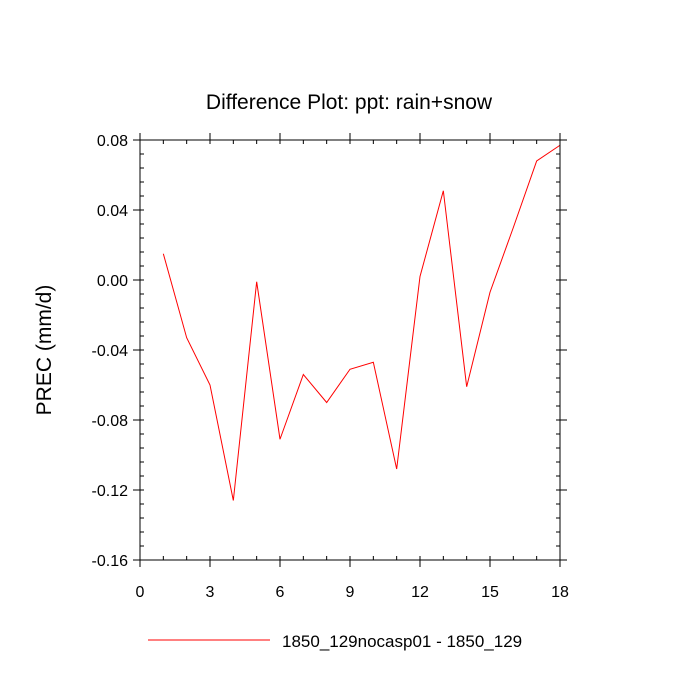 The image size is (700, 700). What do you see at coordinates (110, 491) in the screenshot?
I see `y-tick-label: -0.12` at bounding box center [110, 491].